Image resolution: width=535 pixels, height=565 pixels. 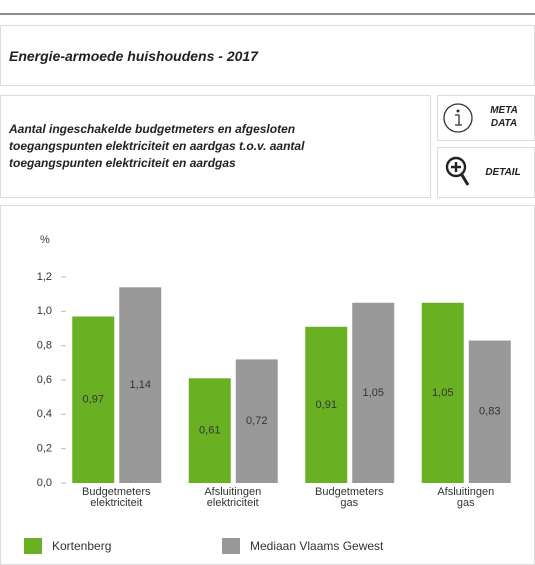 What do you see at coordinates (133, 56) in the screenshot?
I see `page-title: Energie-armoede huishoudens - 2017` at bounding box center [133, 56].